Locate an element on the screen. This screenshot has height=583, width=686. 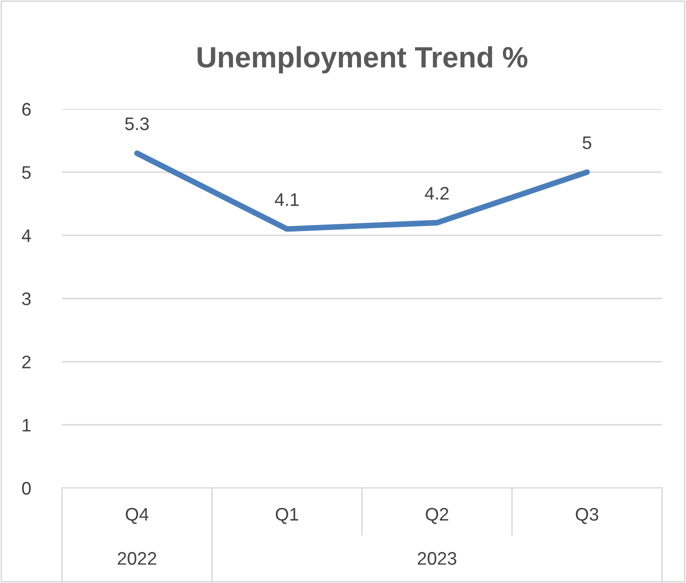
text: 2022 is located at coordinates (137, 558).